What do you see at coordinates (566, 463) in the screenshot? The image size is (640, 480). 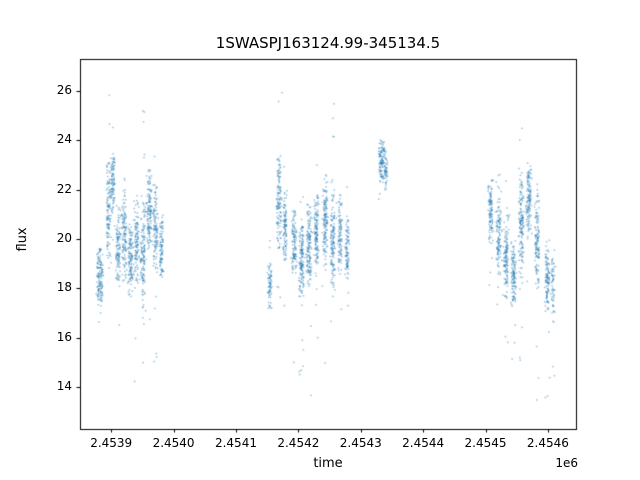 I see `x-axis-offset-label: 1e6` at bounding box center [566, 463].